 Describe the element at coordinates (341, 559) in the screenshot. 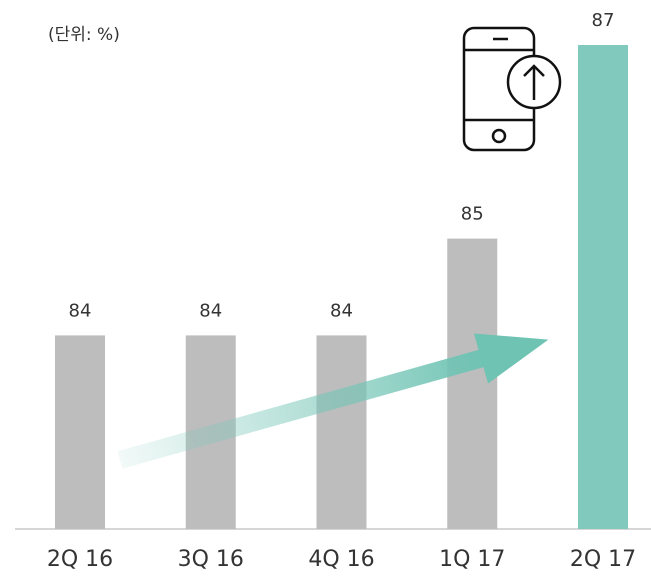

I see `x-tick-label: 4Q 16` at that location.